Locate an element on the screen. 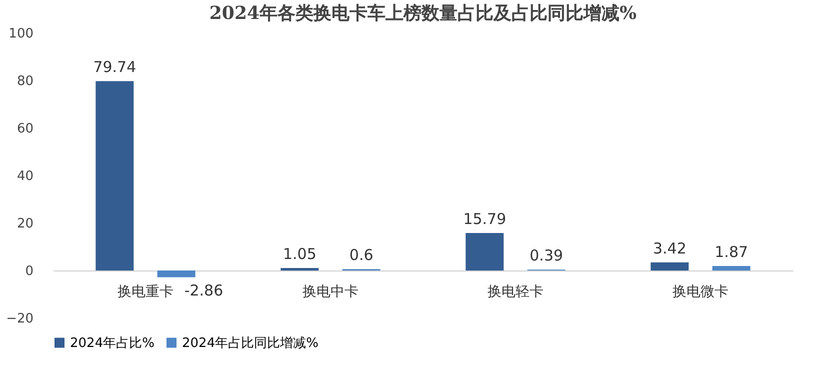  x-tick-label: 换电中卡 is located at coordinates (330, 292).